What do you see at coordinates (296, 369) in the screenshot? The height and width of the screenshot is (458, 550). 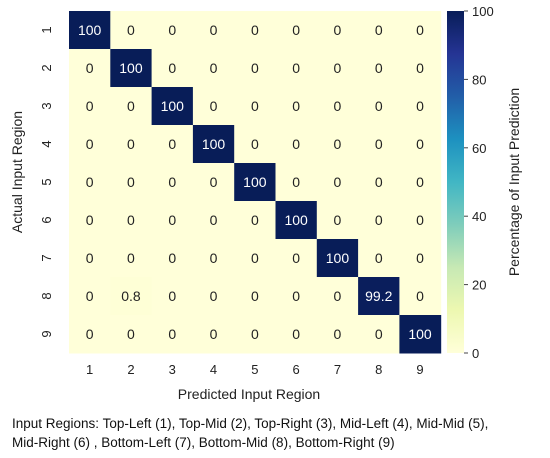 I see `x-tick-label: 6` at bounding box center [296, 369].